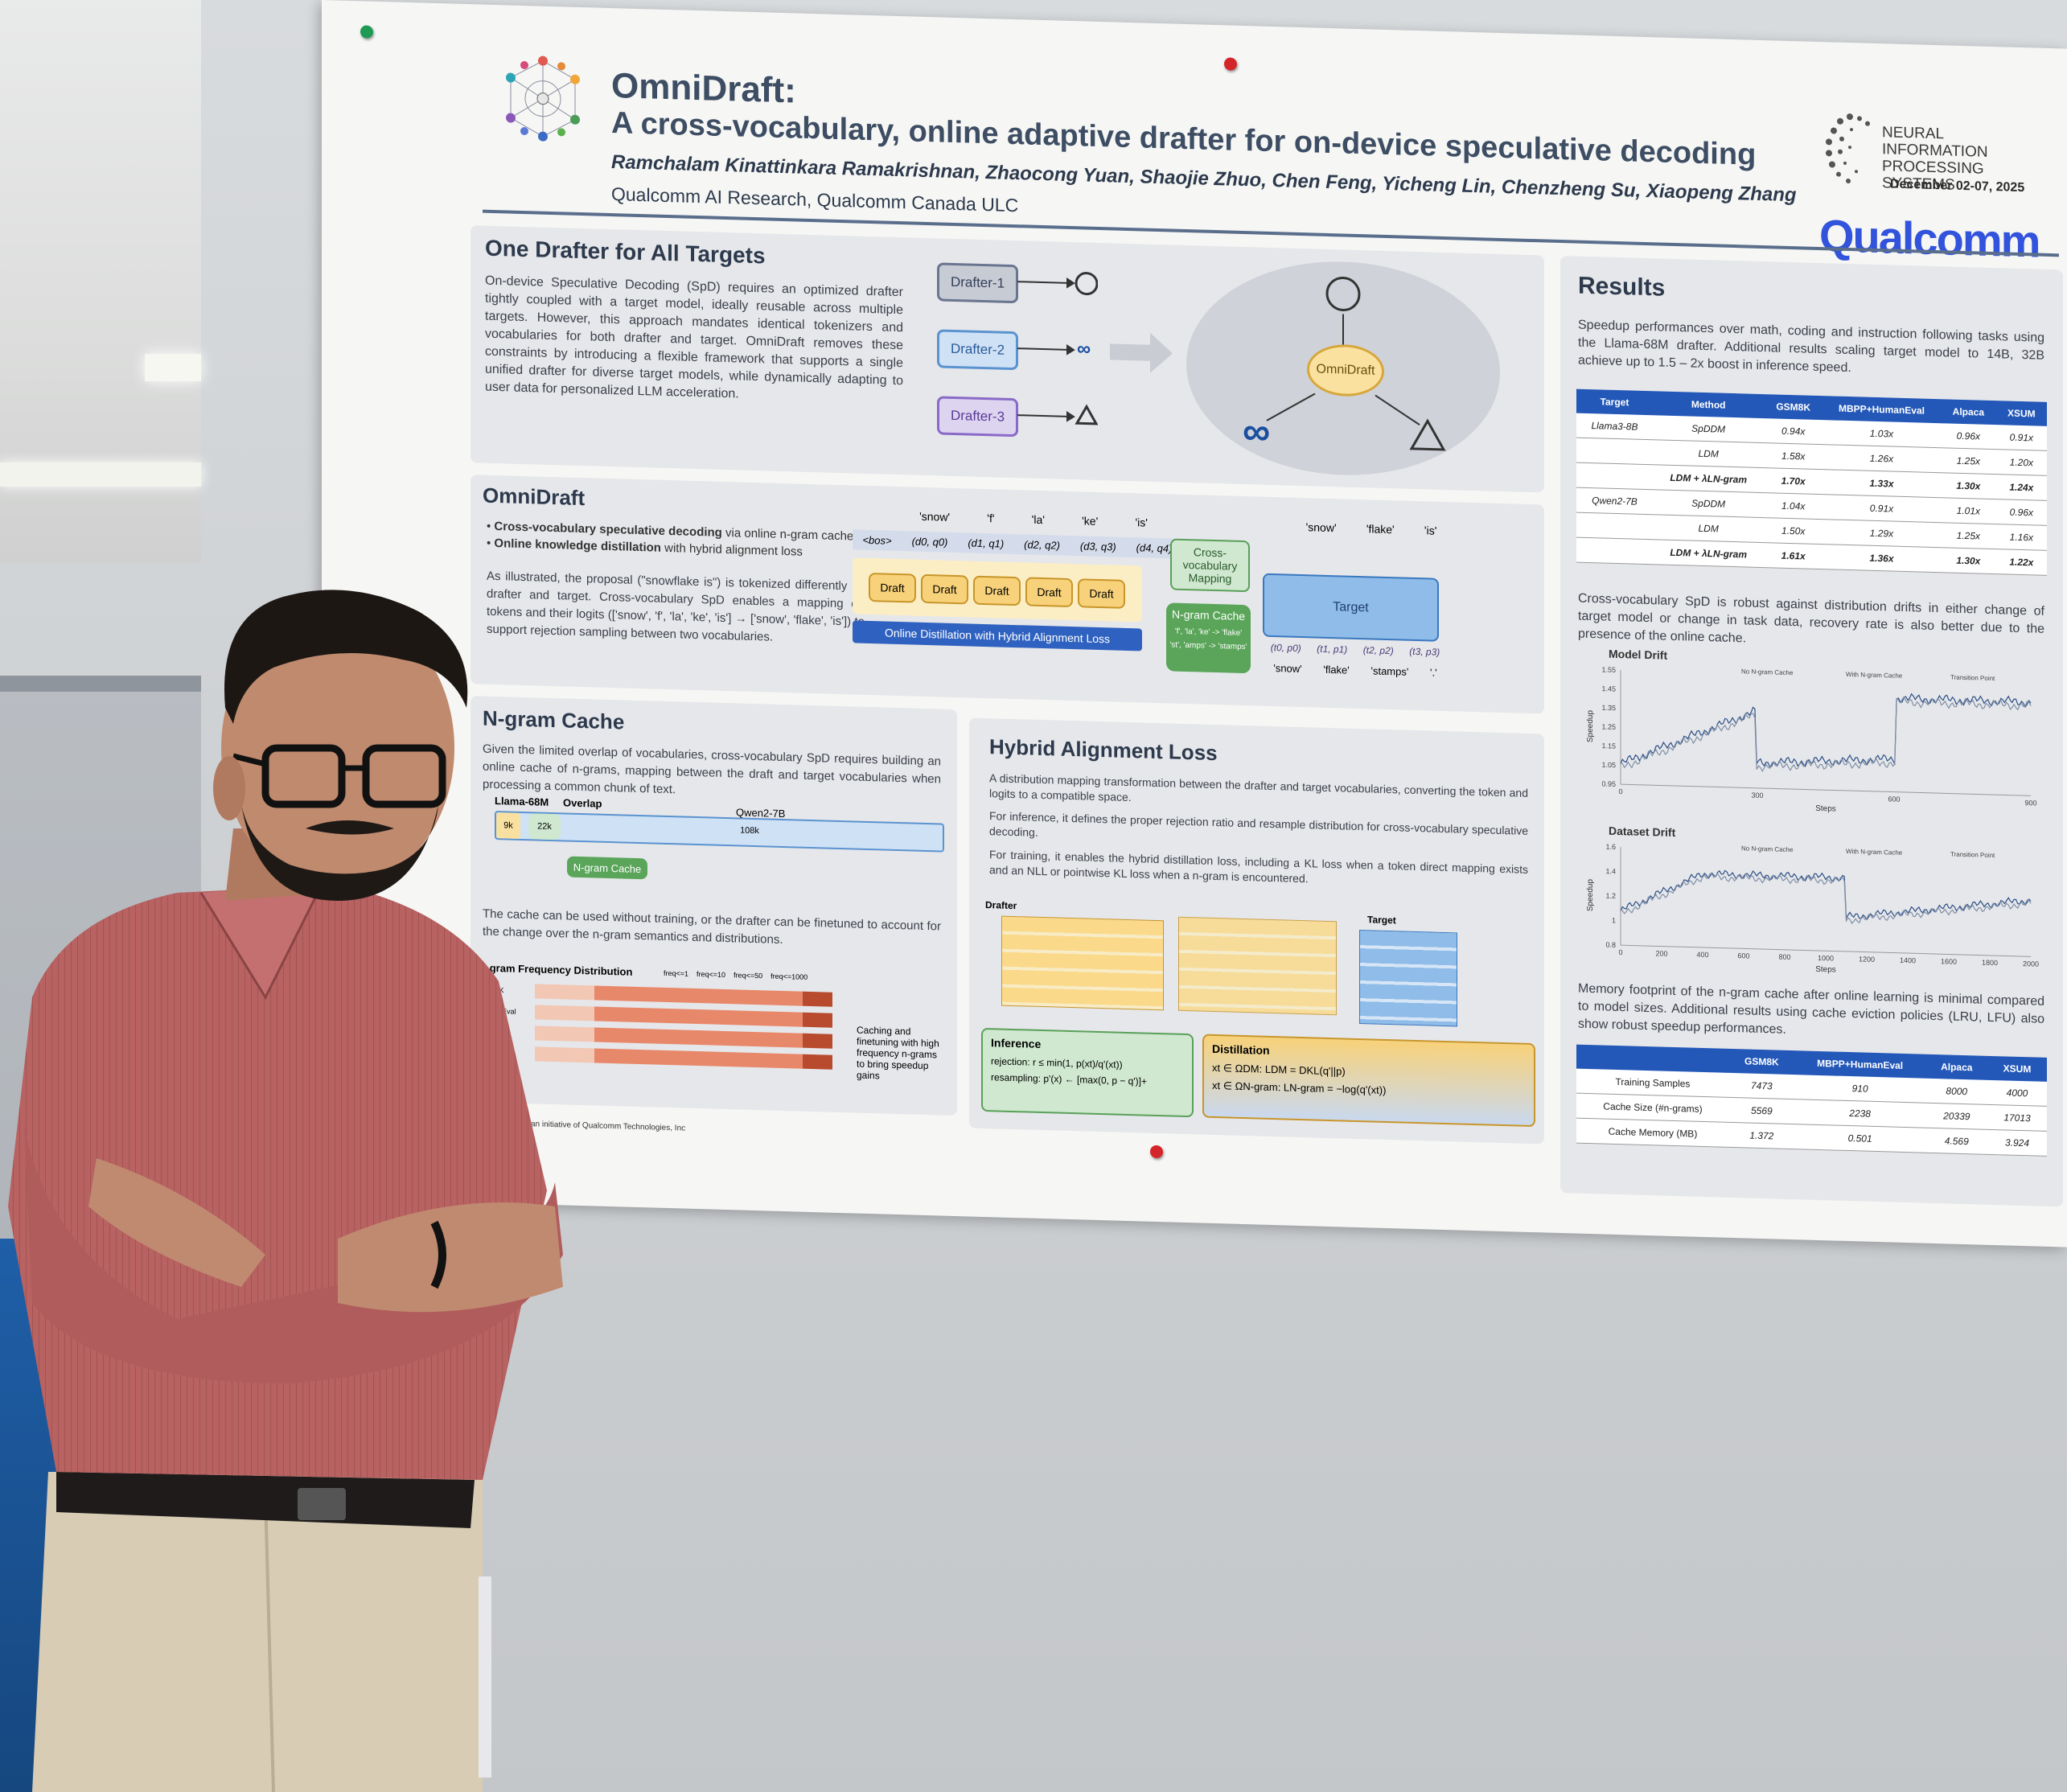  Describe the element at coordinates (1709, 405) in the screenshot. I see `th-method: Method` at that location.